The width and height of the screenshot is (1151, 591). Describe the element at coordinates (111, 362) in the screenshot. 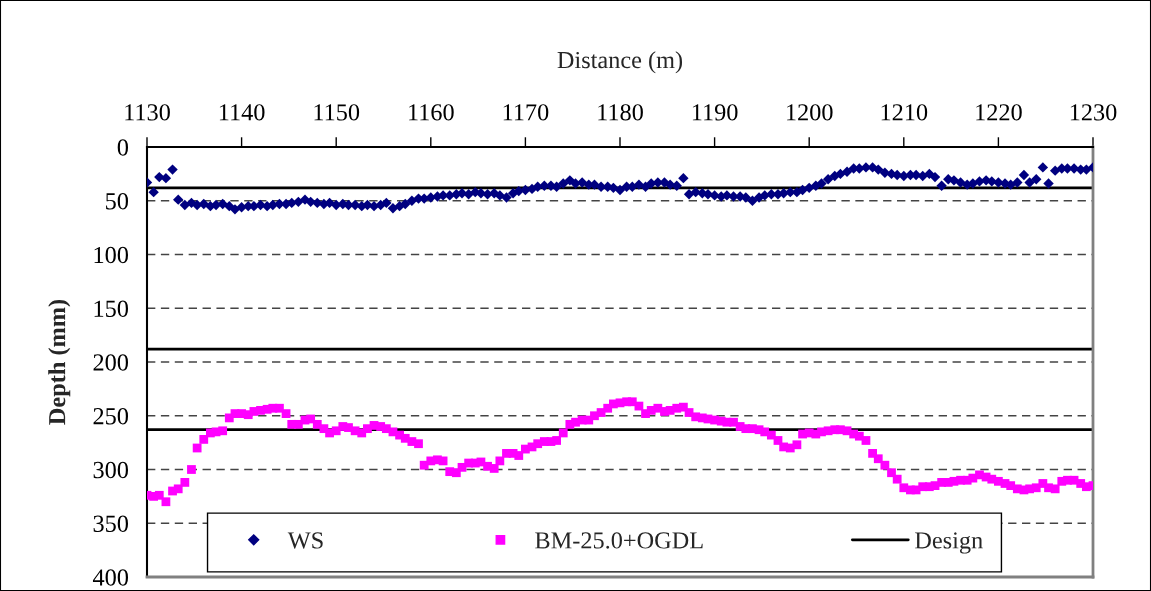

I see `y-tick-label: 200` at that location.